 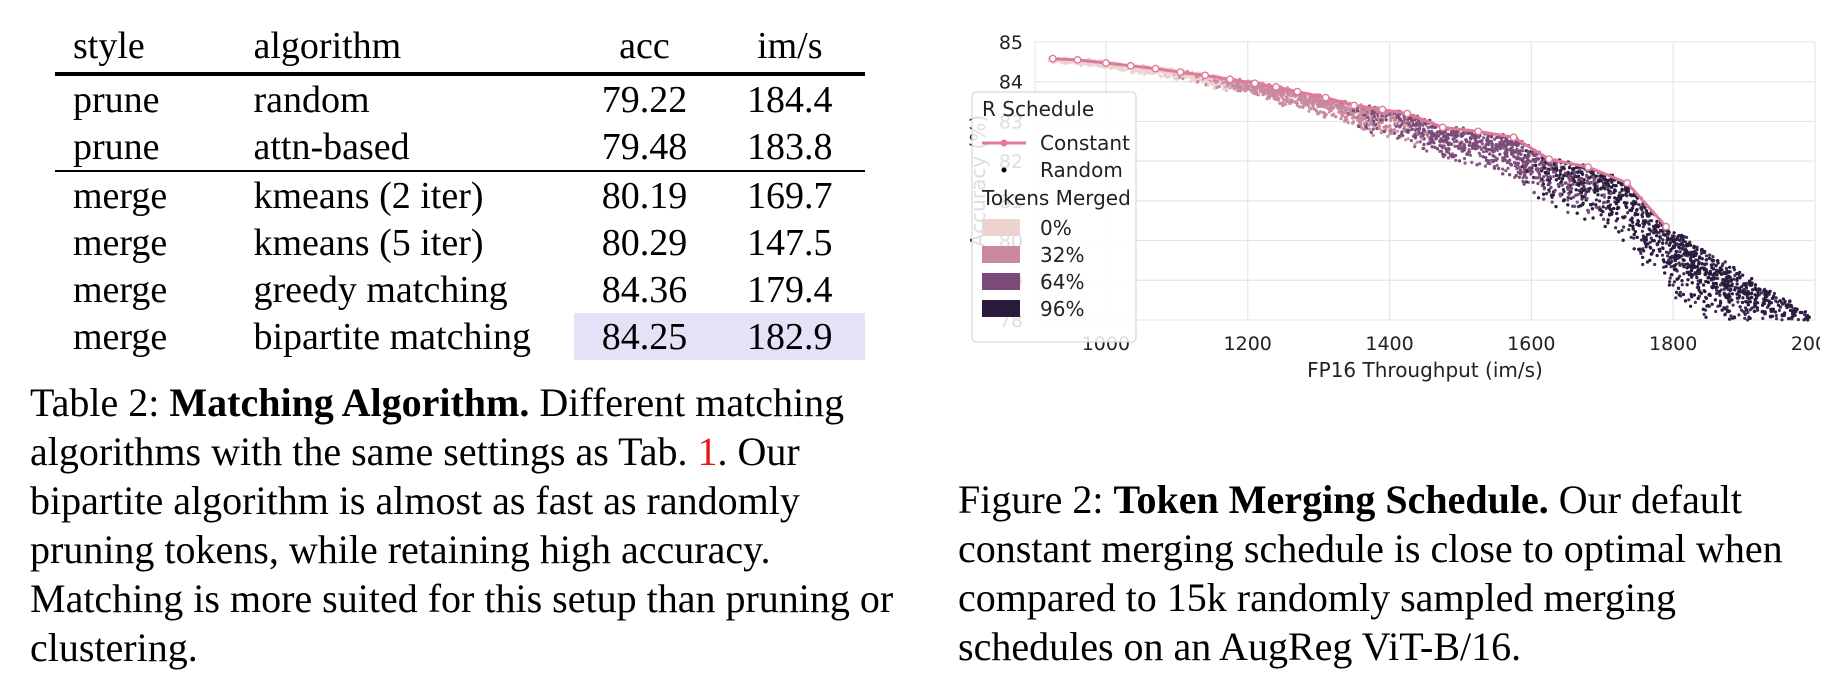 I want to click on cell-algorithm: random, so click(x=311, y=99).